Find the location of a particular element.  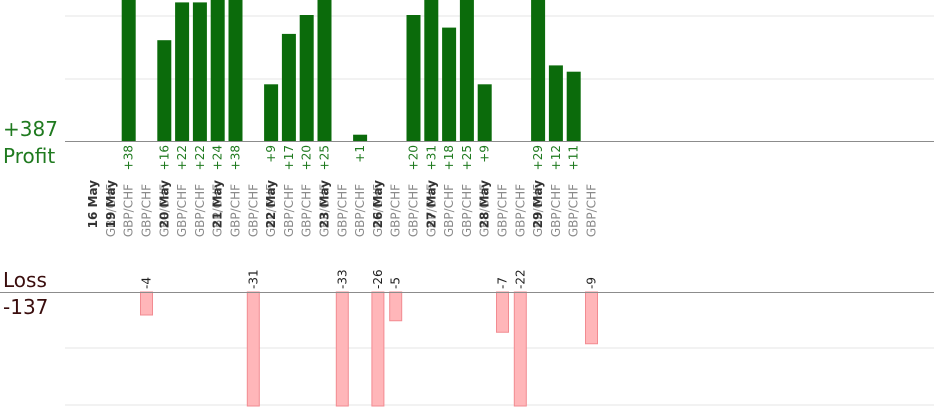

loss-label: Loss is located at coordinates (25, 280).